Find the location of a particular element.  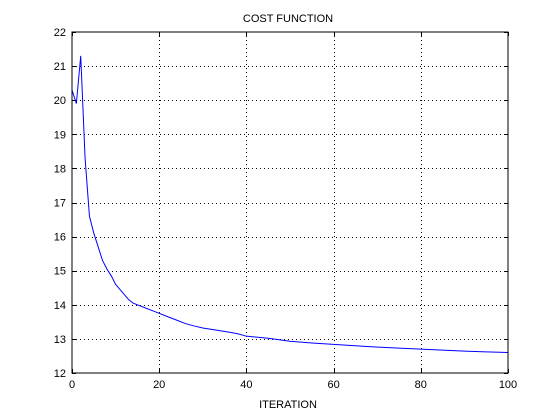

x-axis-label: ITERATION is located at coordinates (288, 405).